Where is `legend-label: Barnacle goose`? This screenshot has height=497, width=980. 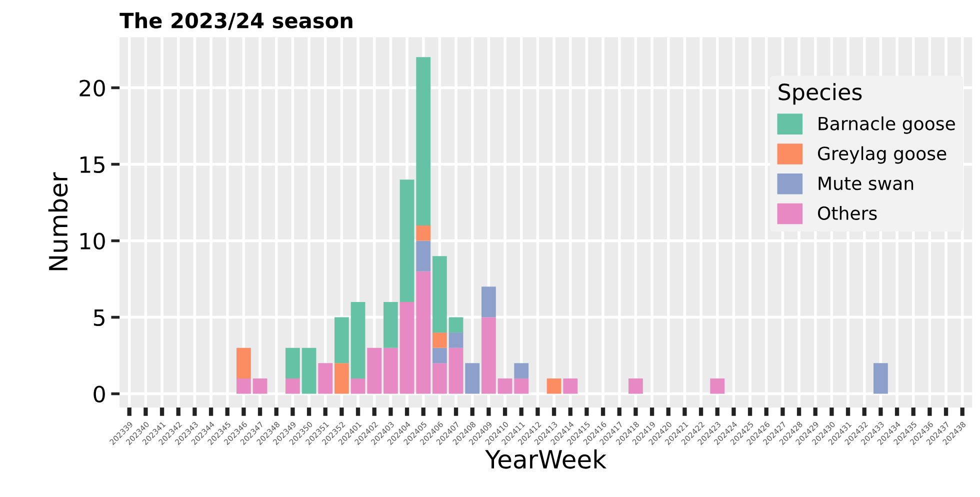 legend-label: Barnacle goose is located at coordinates (886, 125).